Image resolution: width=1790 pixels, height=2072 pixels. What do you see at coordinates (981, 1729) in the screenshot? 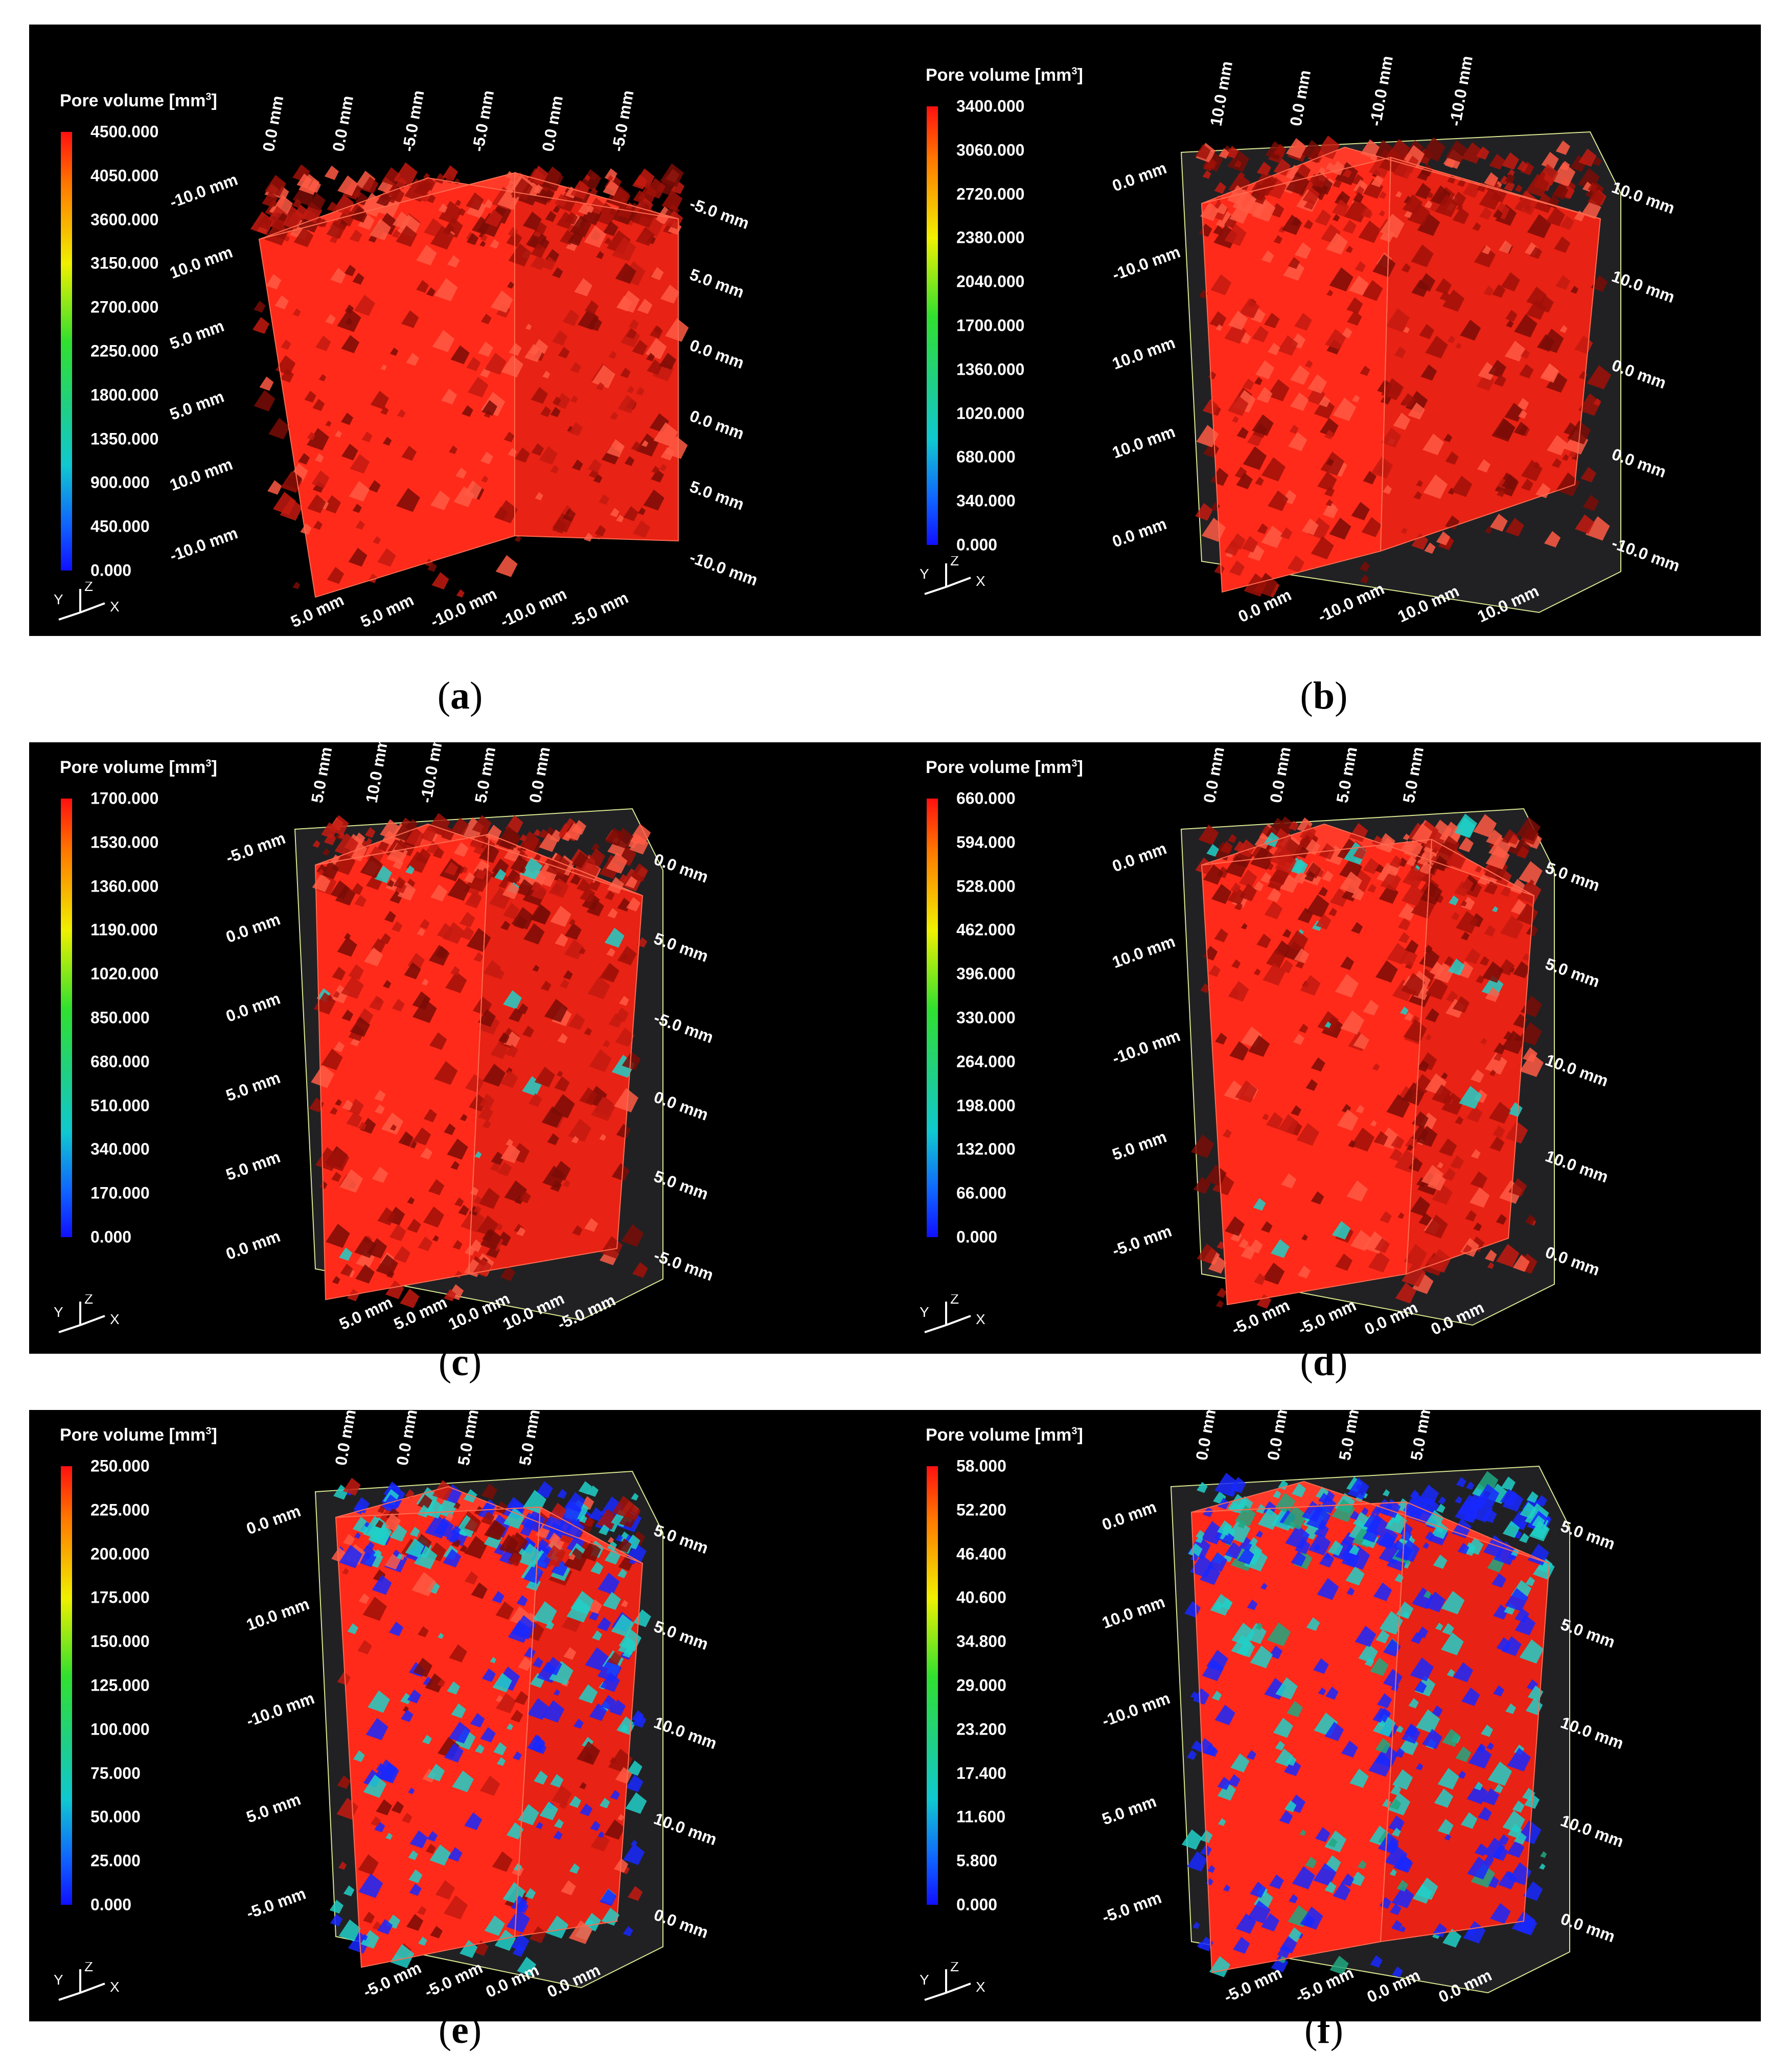
I see `legend-tick-label: 23.200` at bounding box center [981, 1729].